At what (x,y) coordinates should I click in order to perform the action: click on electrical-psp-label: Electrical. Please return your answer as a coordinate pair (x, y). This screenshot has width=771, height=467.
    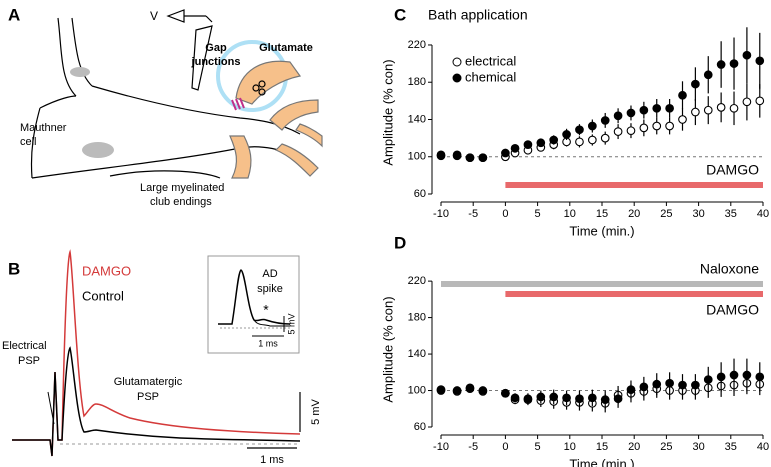
    Looking at the image, I should click on (24, 346).